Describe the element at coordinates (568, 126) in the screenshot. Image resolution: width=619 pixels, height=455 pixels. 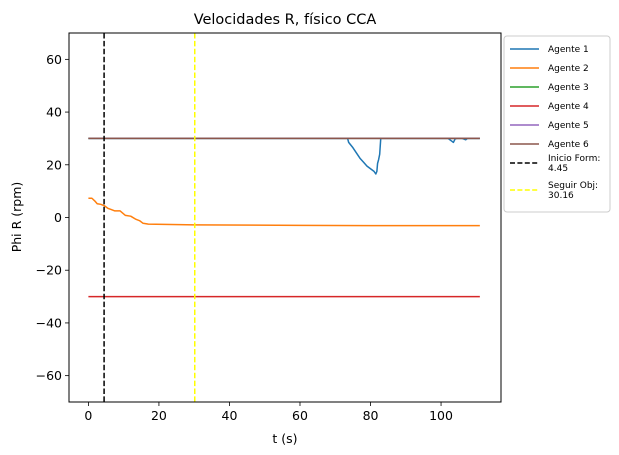
I see `legend-label-agente-5: Agente 5` at that location.